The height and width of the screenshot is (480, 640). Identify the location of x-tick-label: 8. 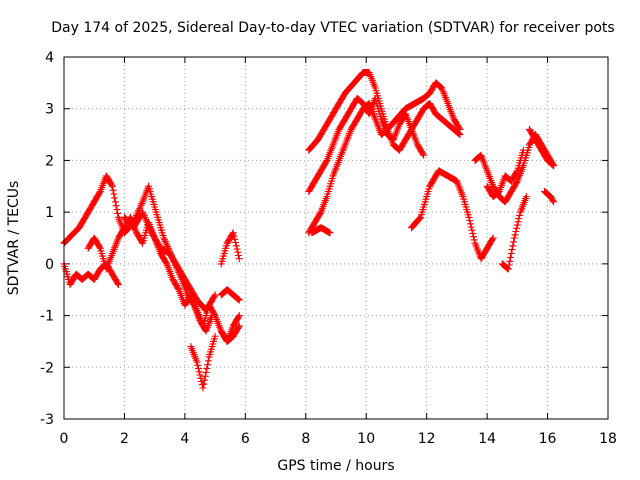
(305, 439).